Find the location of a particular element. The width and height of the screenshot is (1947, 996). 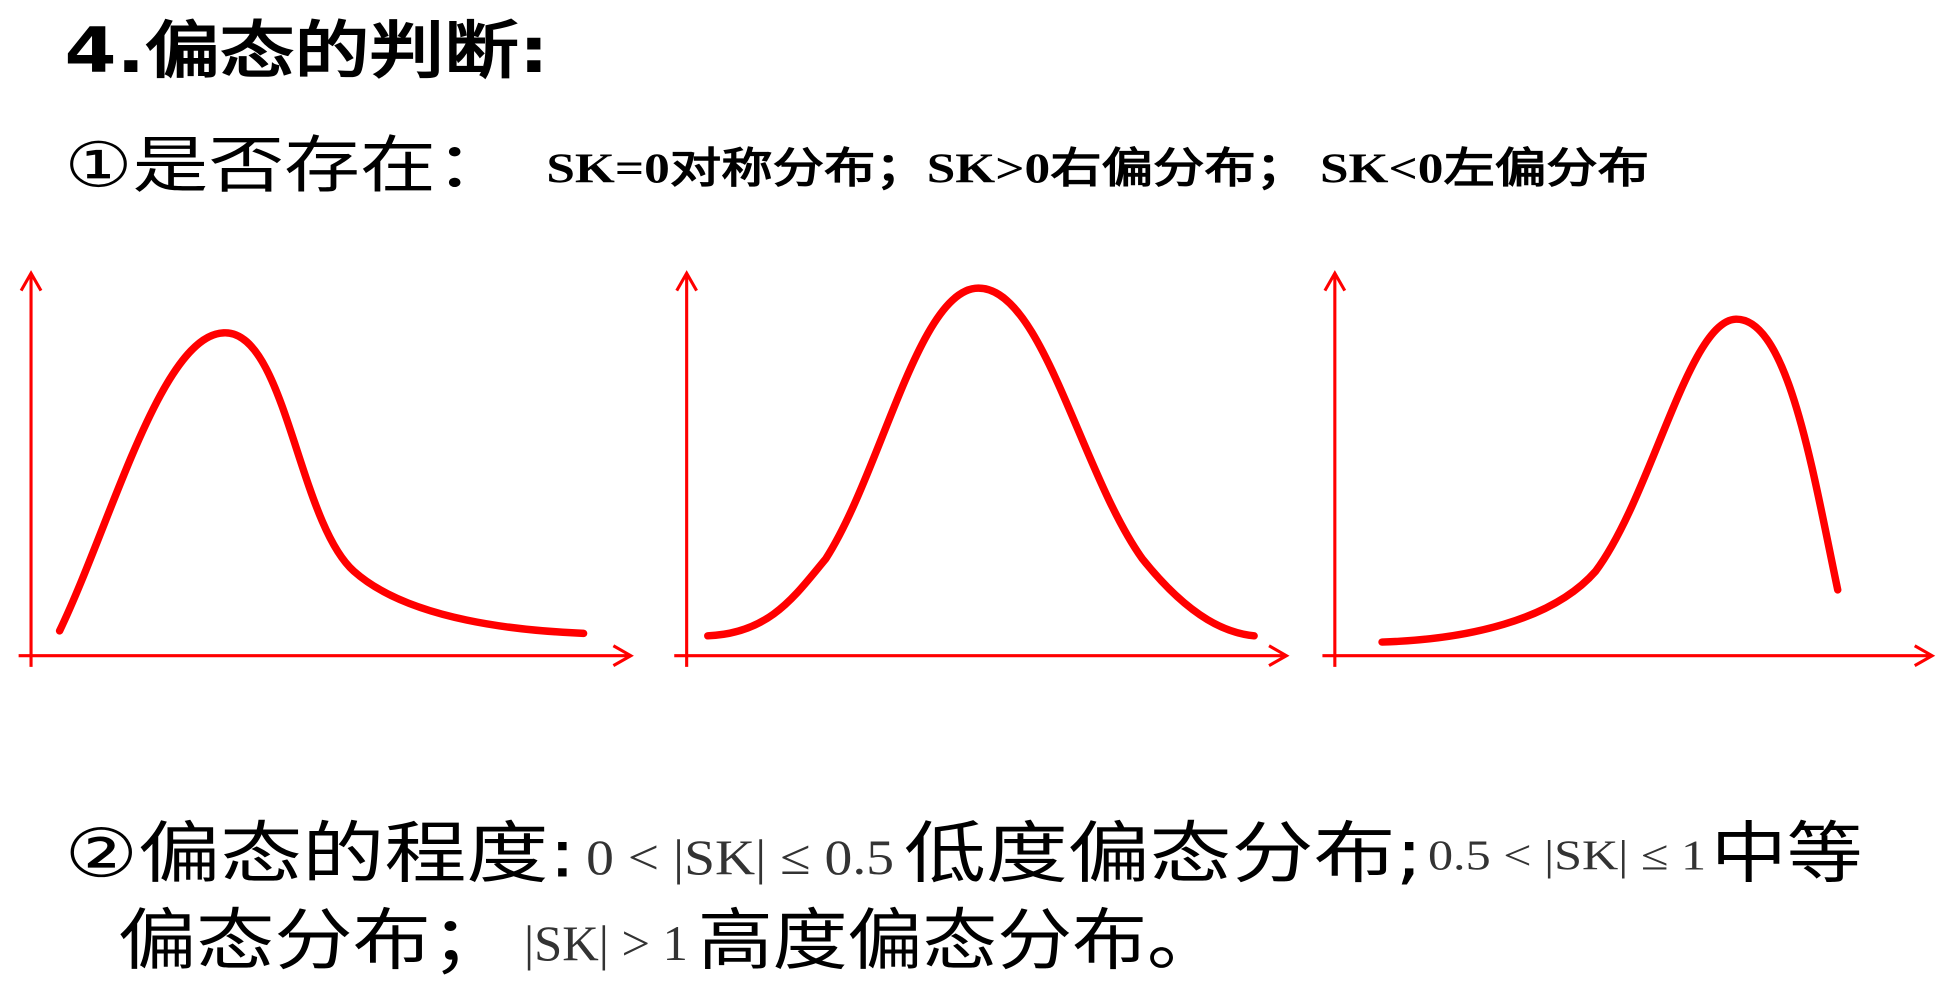

low-text: 低度偏态分布; is located at coordinates (1163, 854).